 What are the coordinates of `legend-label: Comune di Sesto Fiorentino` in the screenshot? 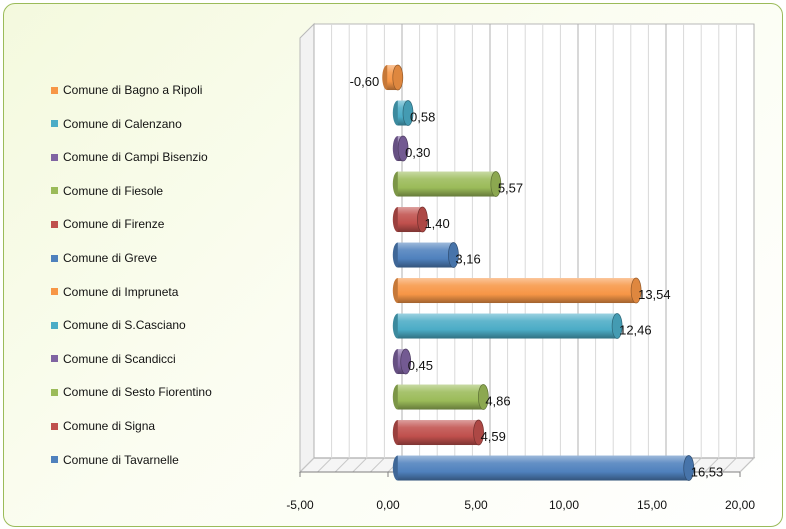 It's located at (137, 392).